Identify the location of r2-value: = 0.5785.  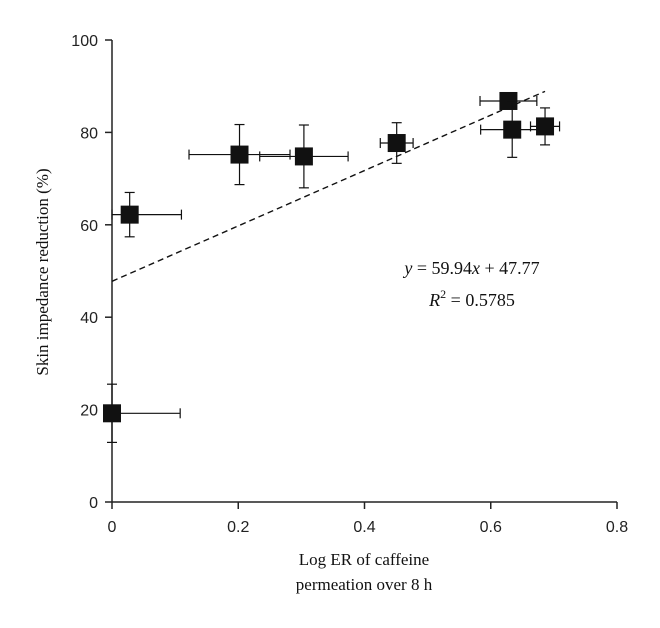
(480, 300).